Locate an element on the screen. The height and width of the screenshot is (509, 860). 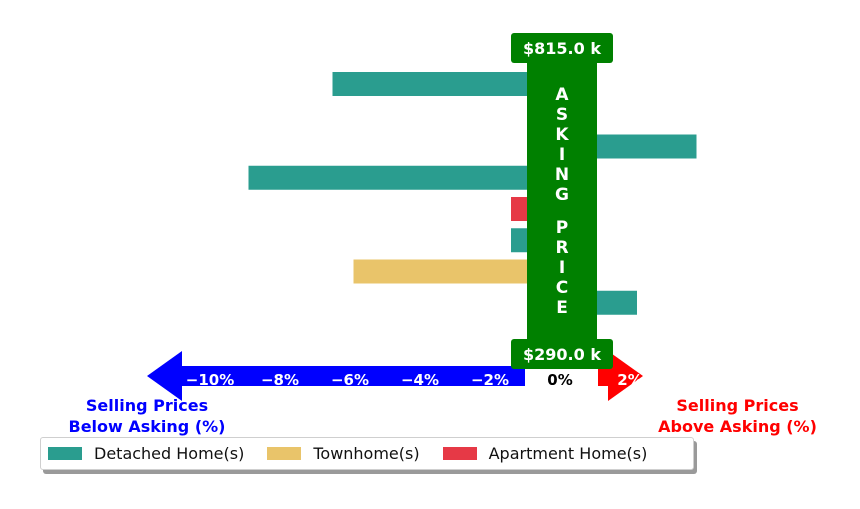
top-price-label: $815.0 k is located at coordinates (562, 48).